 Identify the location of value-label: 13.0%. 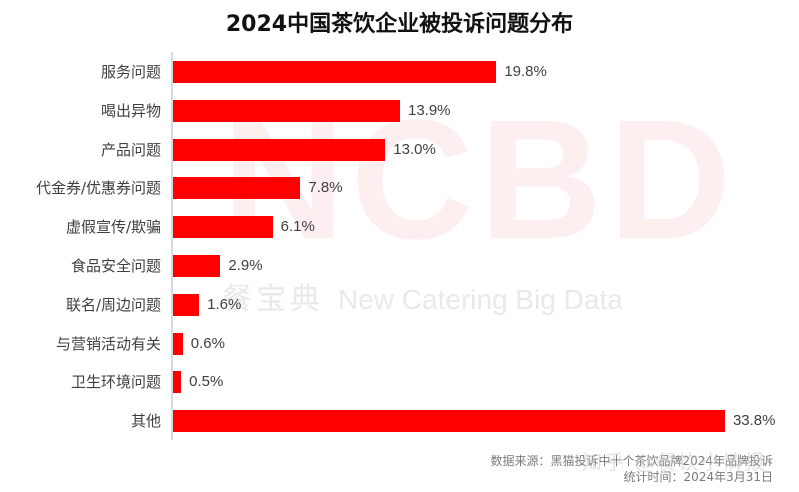
(414, 149).